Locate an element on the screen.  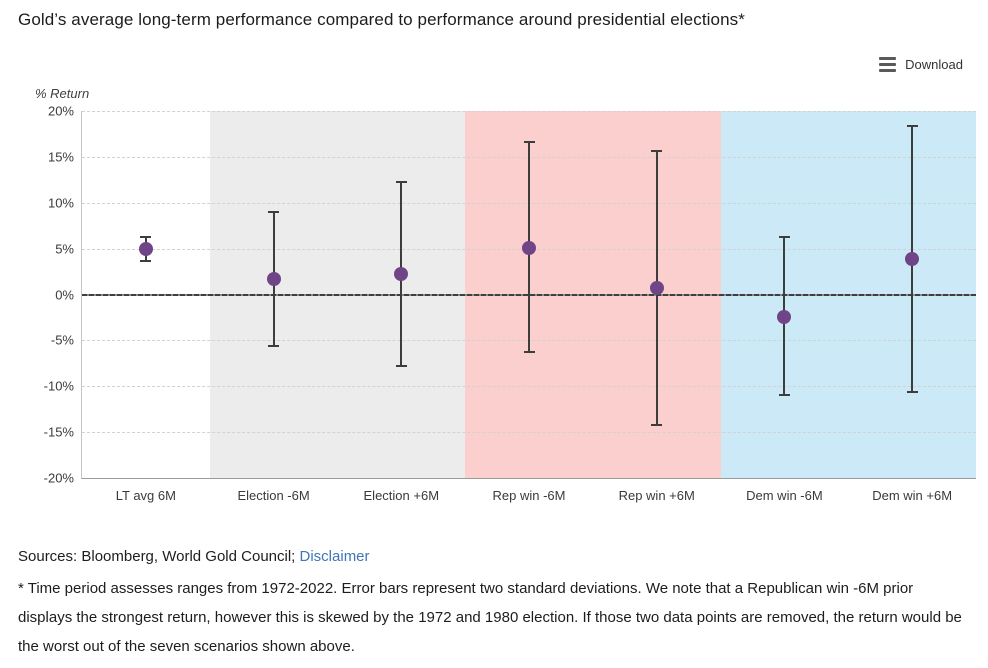
x-axis-label-rep-win-6m: Rep win -6M is located at coordinates (529, 495).